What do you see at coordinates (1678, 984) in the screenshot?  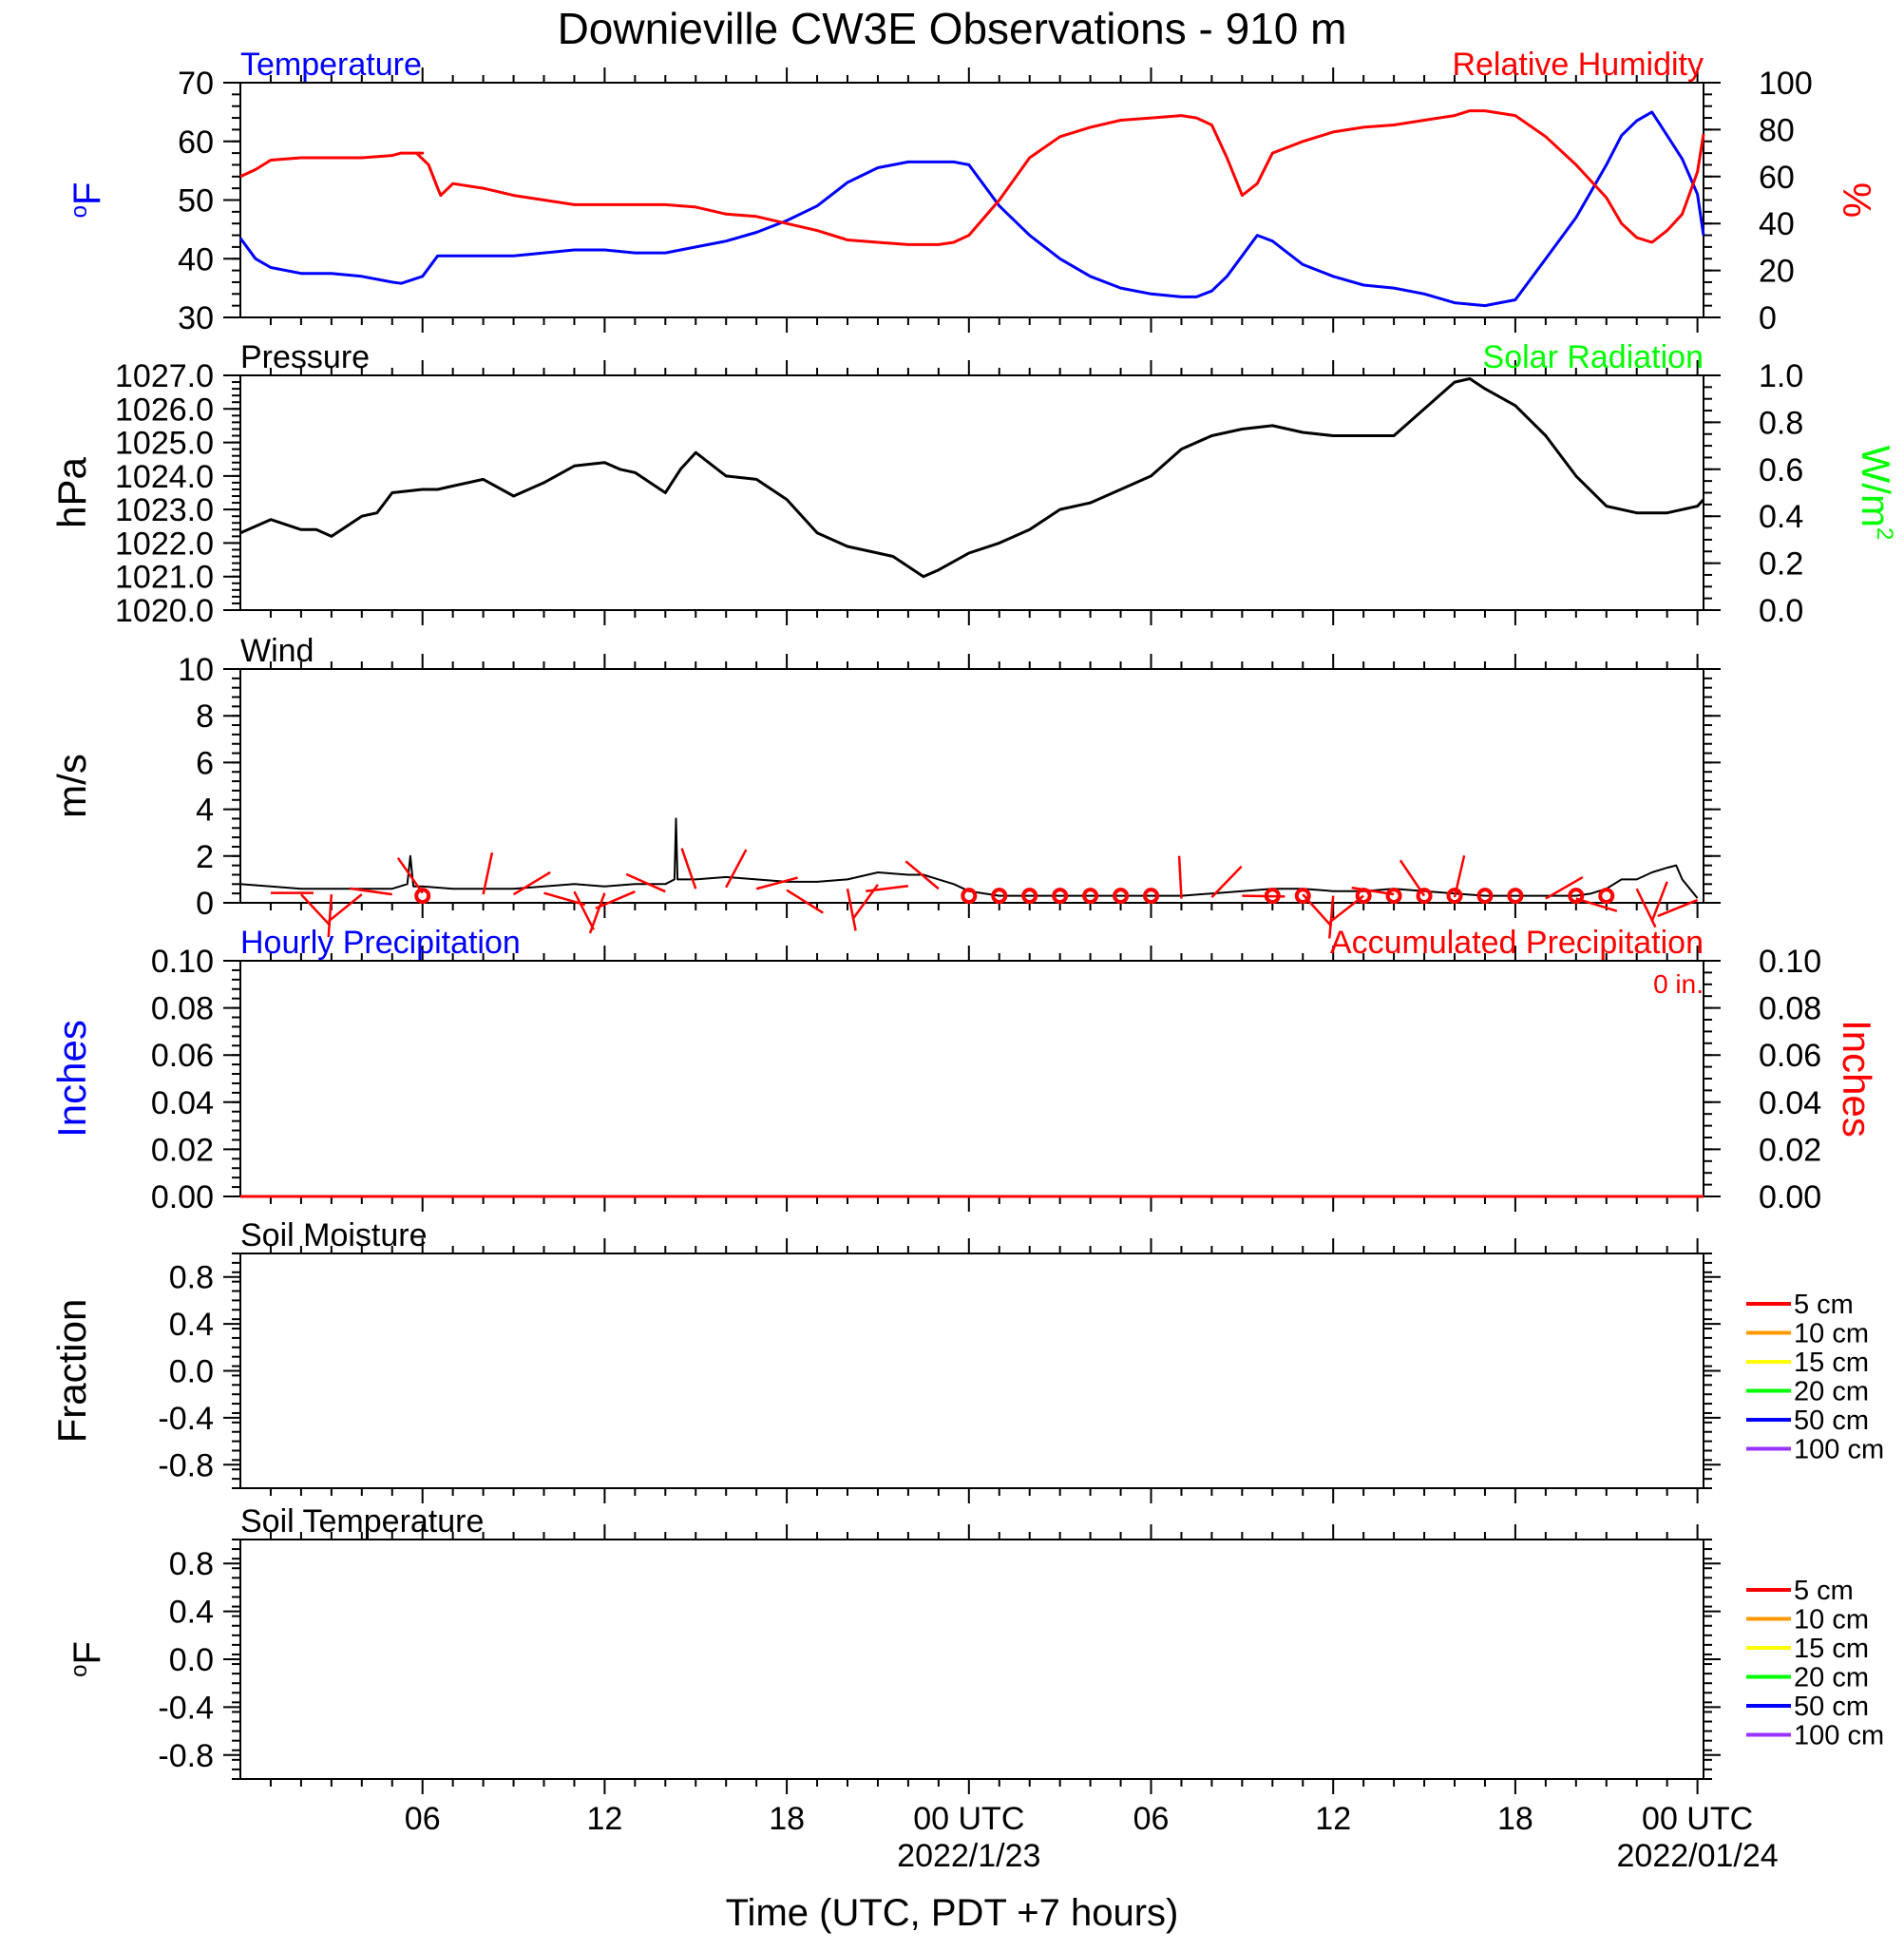 I see `precip-total-label: 0 in.` at bounding box center [1678, 984].